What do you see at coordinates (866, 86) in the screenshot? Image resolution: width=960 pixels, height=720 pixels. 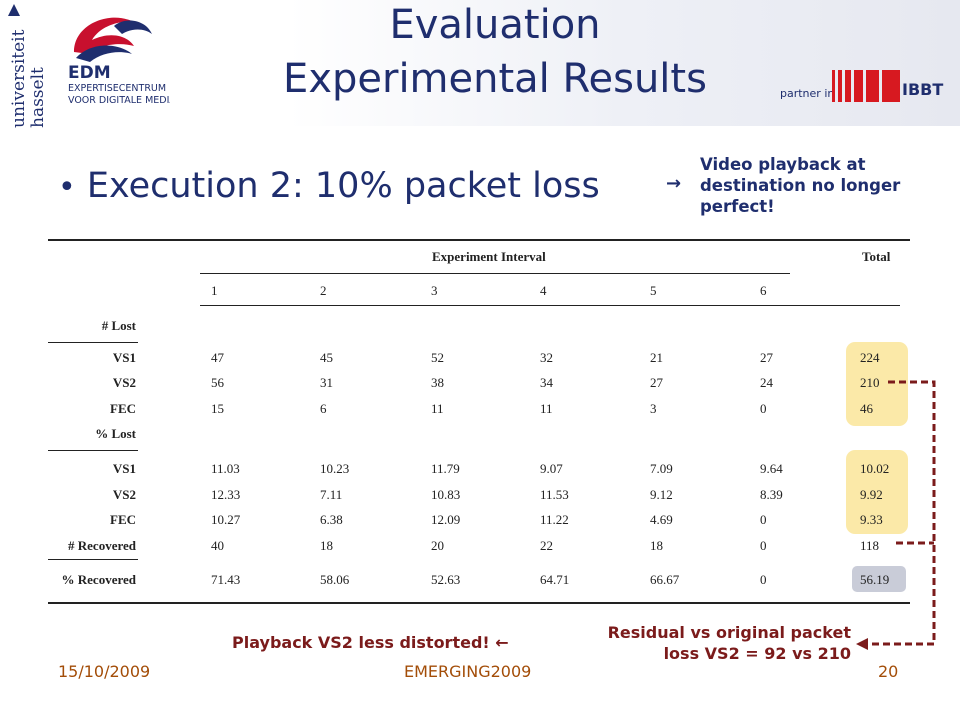 I see `ibbt-bars-icon` at bounding box center [866, 86].